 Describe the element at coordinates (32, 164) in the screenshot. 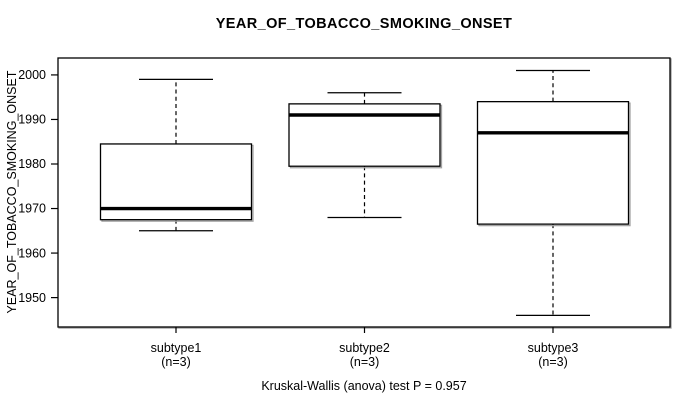

I see `y-tick-label: 1980` at that location.